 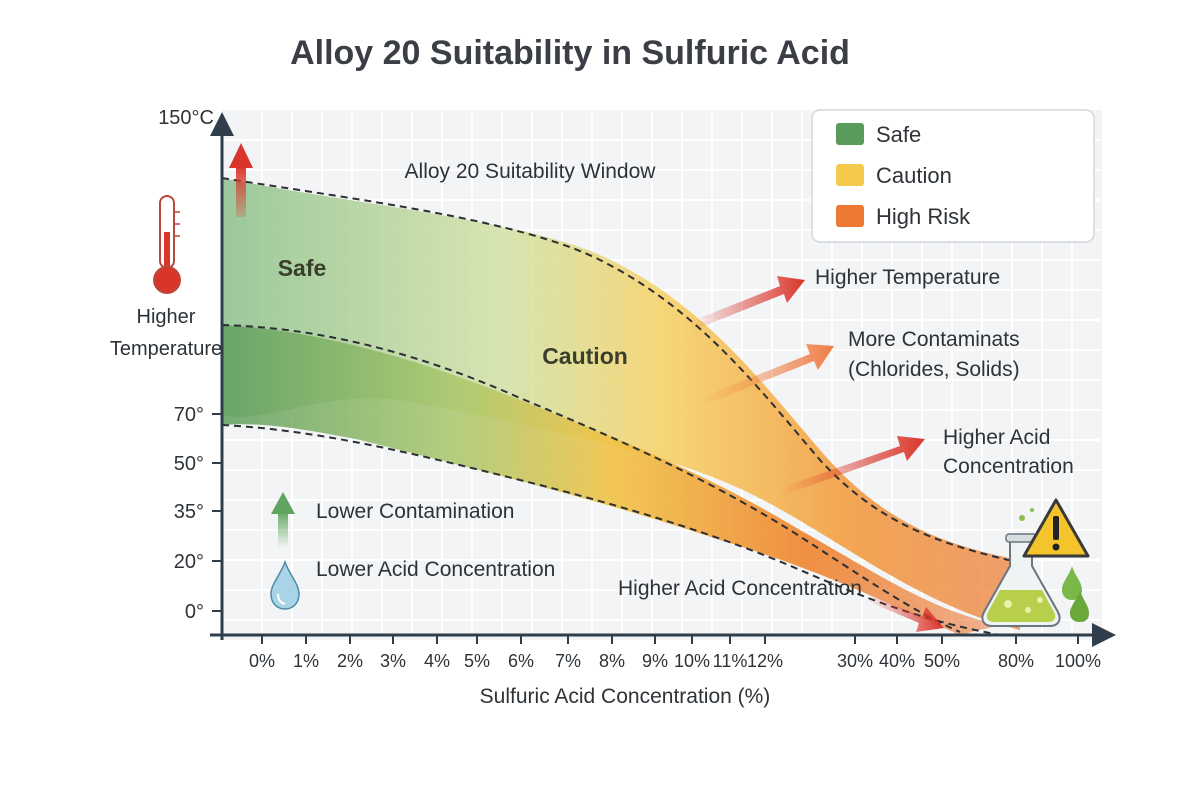 I want to click on x-axis-label: Sulfuric Acid Concentration (%), so click(x=625, y=696).